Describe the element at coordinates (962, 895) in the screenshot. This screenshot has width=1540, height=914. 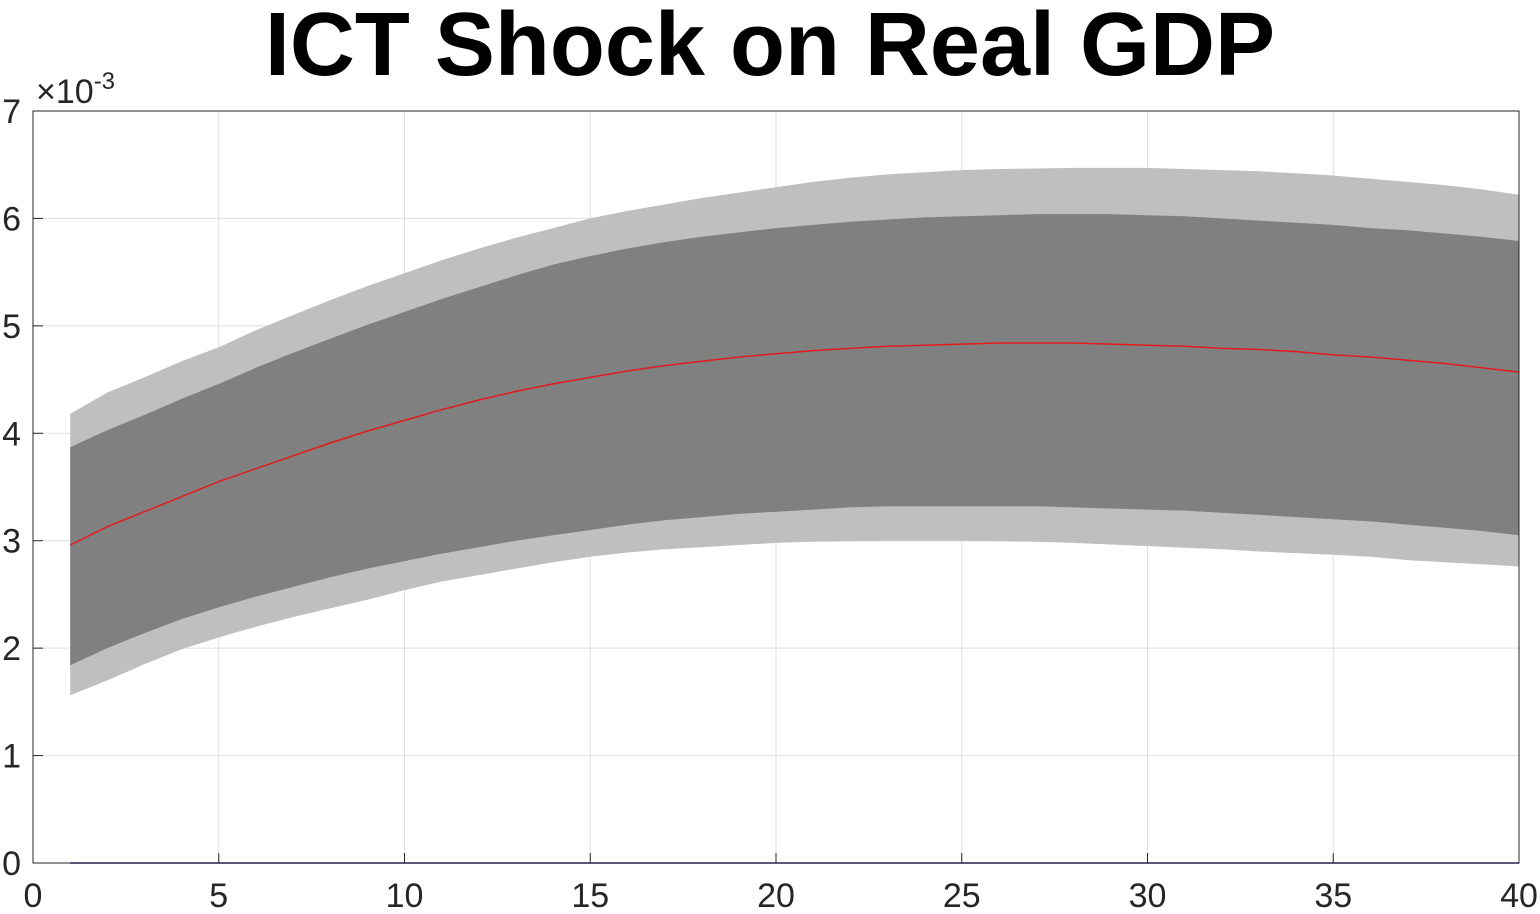
I see `x-tick-label: 25` at that location.